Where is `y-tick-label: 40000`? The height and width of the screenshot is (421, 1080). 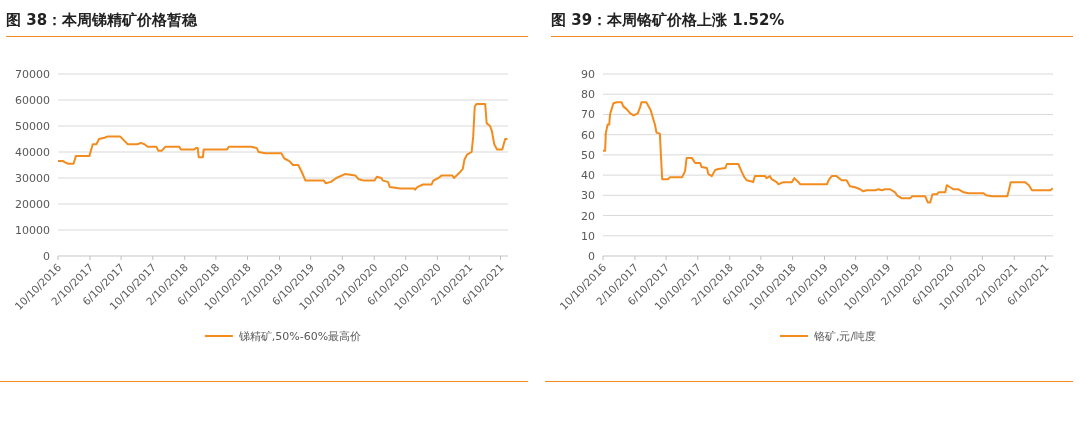 y-tick-label: 40000 is located at coordinates (32, 152).